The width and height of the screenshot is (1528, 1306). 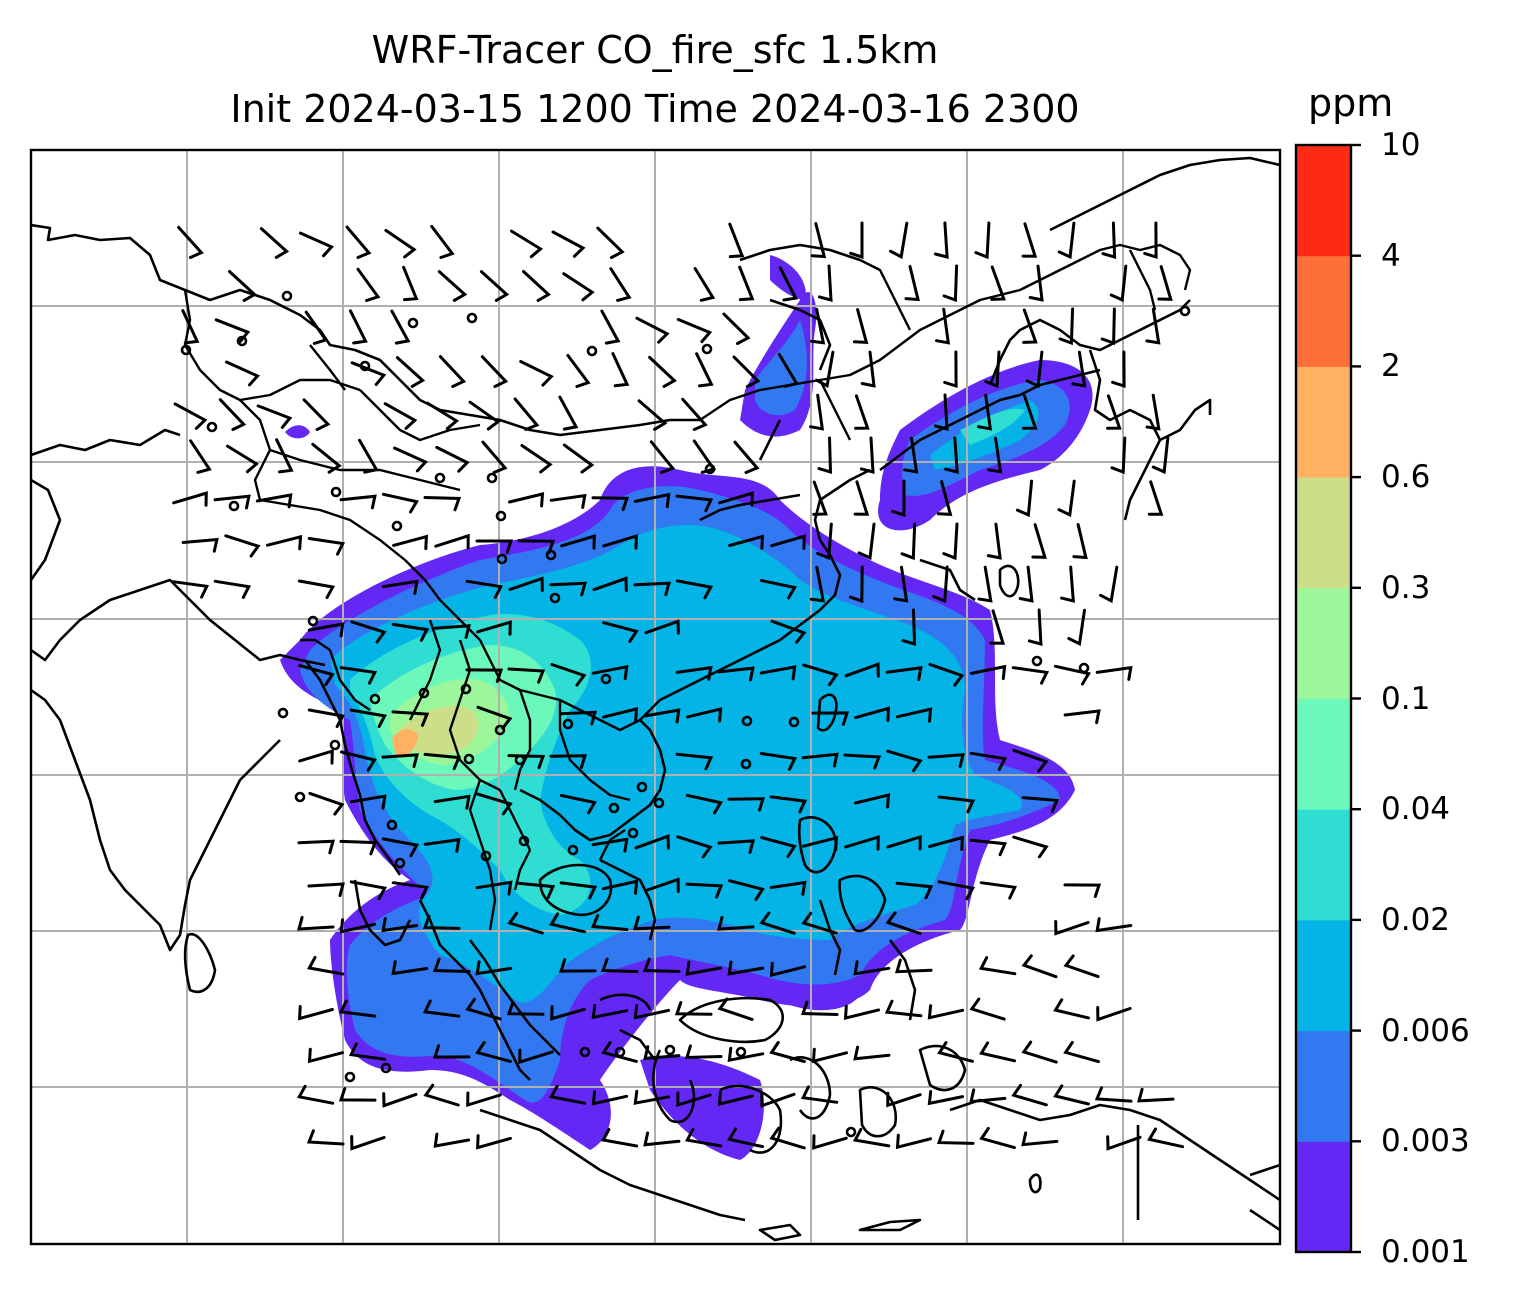 I want to click on colorbar-tick-label: 0.1, so click(x=1406, y=698).